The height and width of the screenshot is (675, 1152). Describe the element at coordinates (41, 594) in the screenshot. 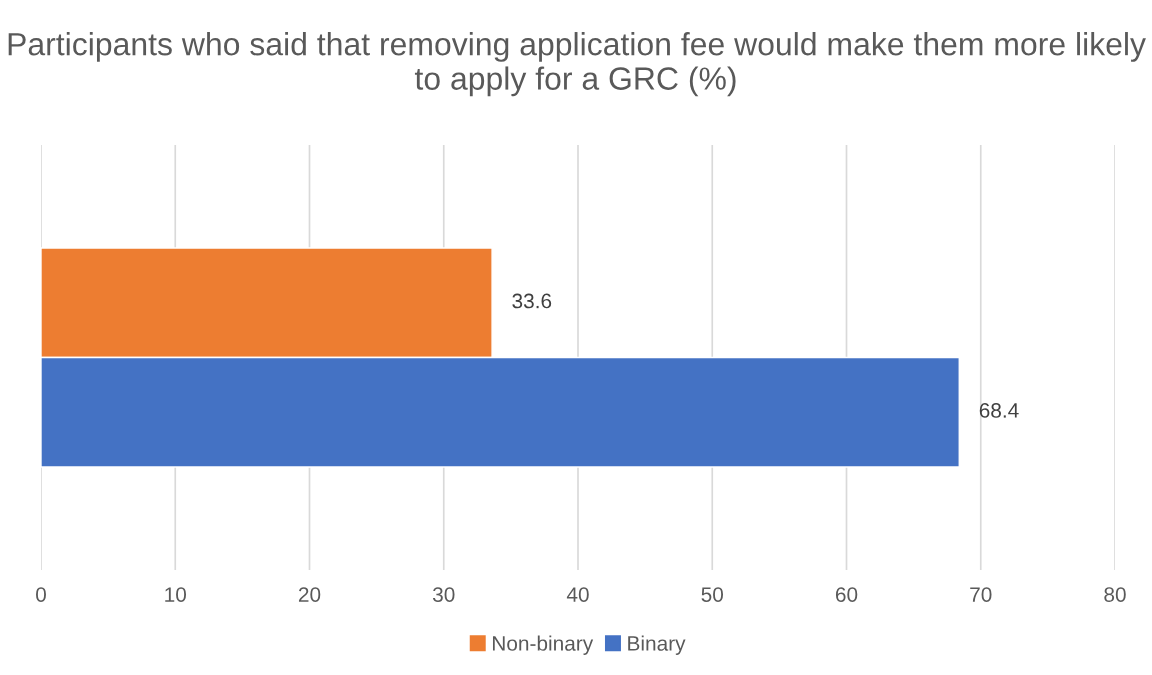

I see `x-tick-label: 0` at that location.